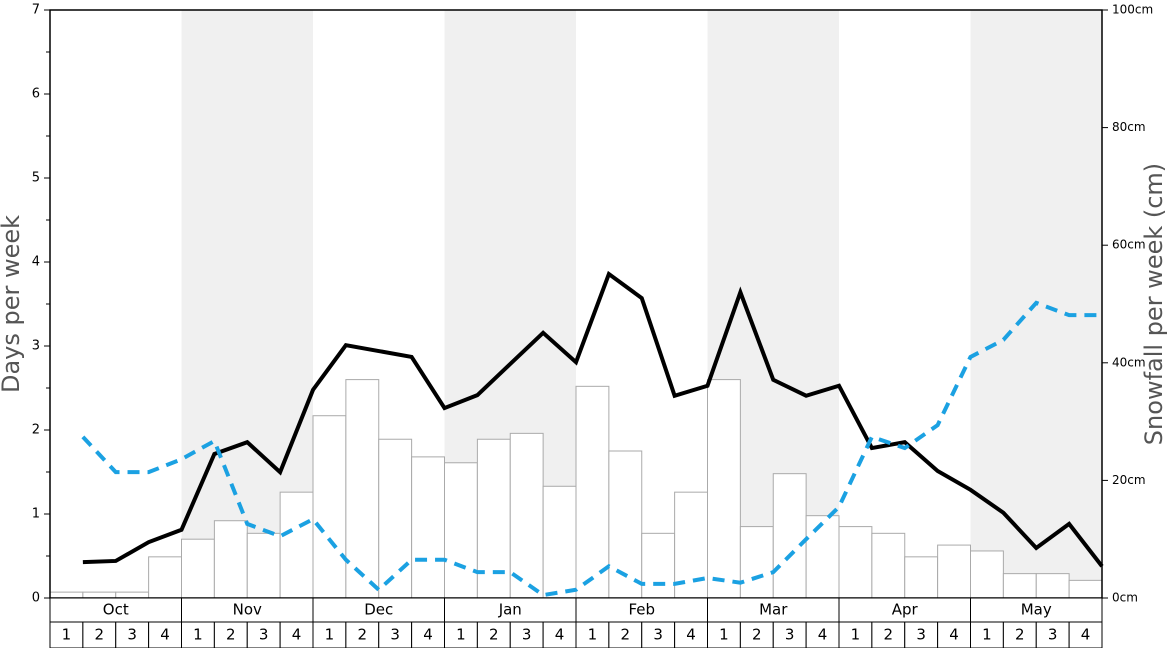 This screenshot has height=652, width=1168. I want to click on month-label: Jan, so click(510, 610).